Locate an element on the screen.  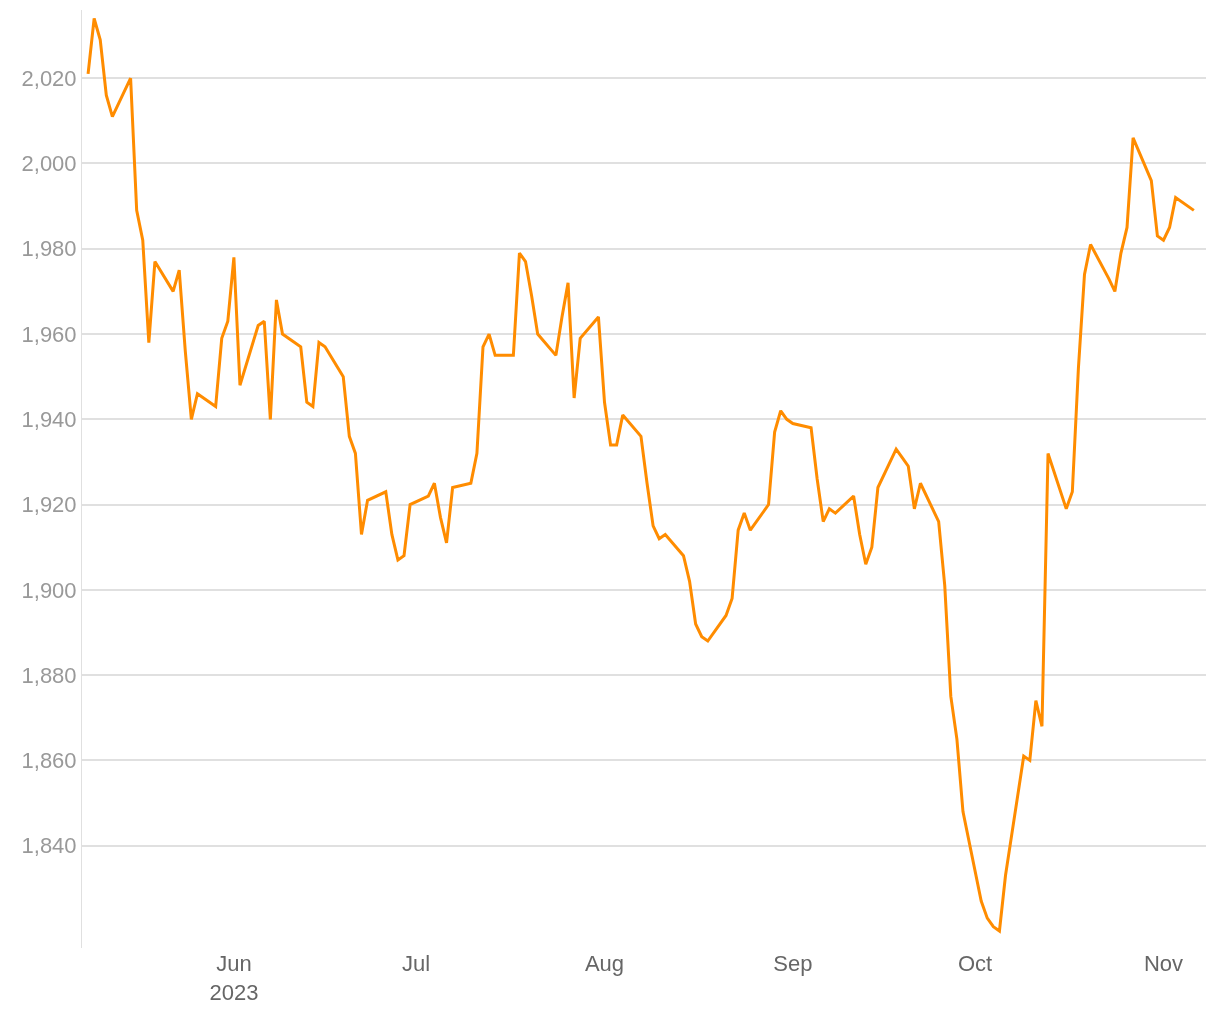
y-tick-label: 1,980 is located at coordinates (49, 249).